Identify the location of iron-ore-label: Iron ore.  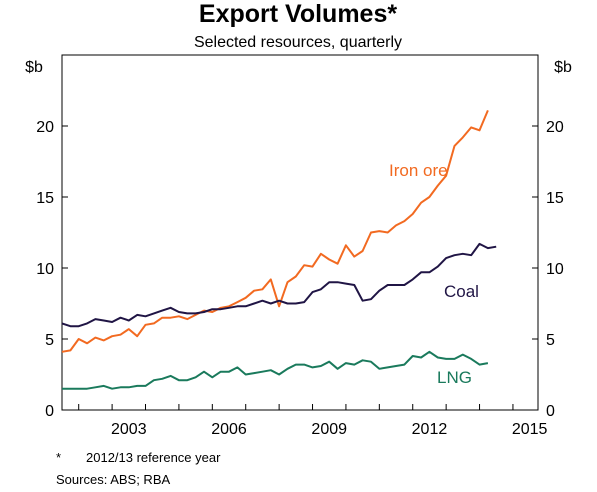
(418, 170).